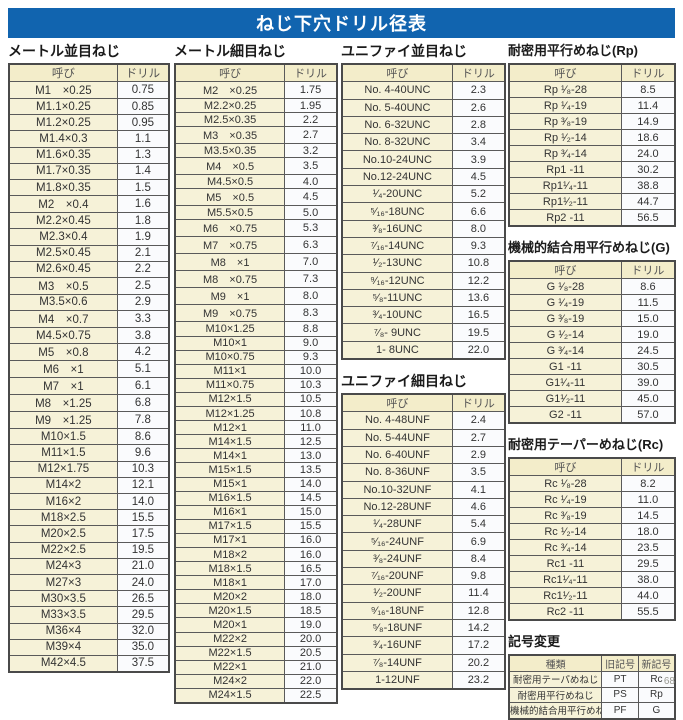  I want to click on thread-name-cell: ⁵⁄₈-11UNC, so click(397, 298).